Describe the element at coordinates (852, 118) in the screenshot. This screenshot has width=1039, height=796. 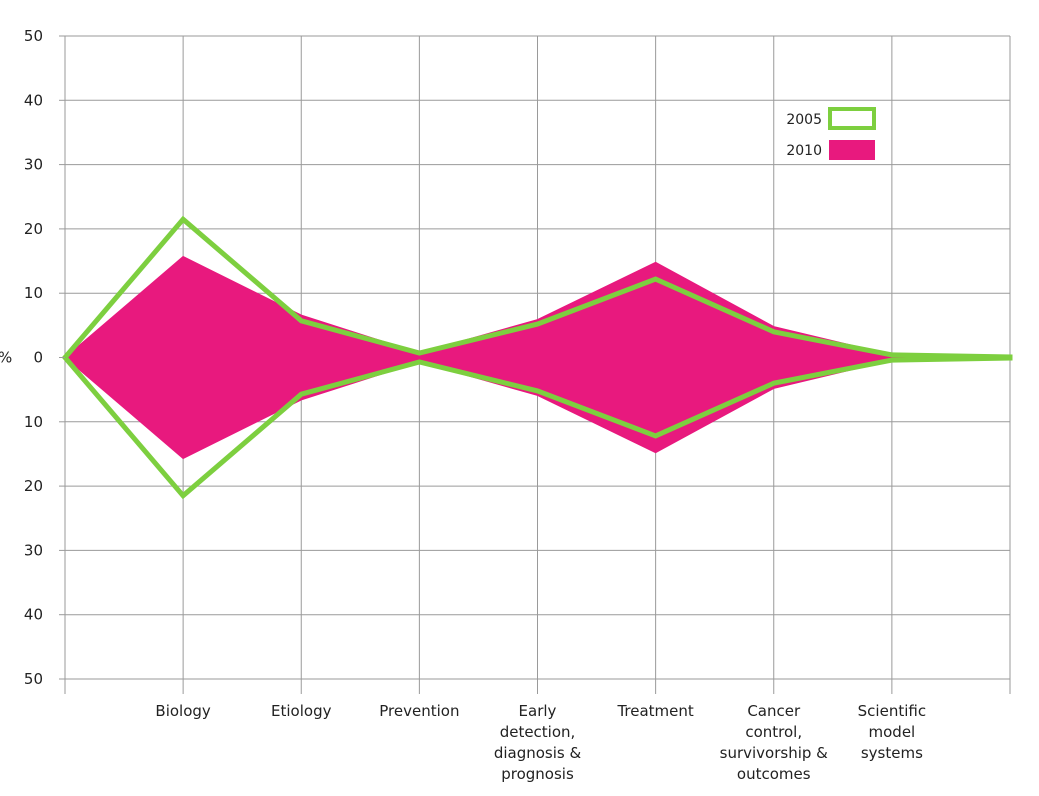
I see `legend-swatch-2005` at that location.